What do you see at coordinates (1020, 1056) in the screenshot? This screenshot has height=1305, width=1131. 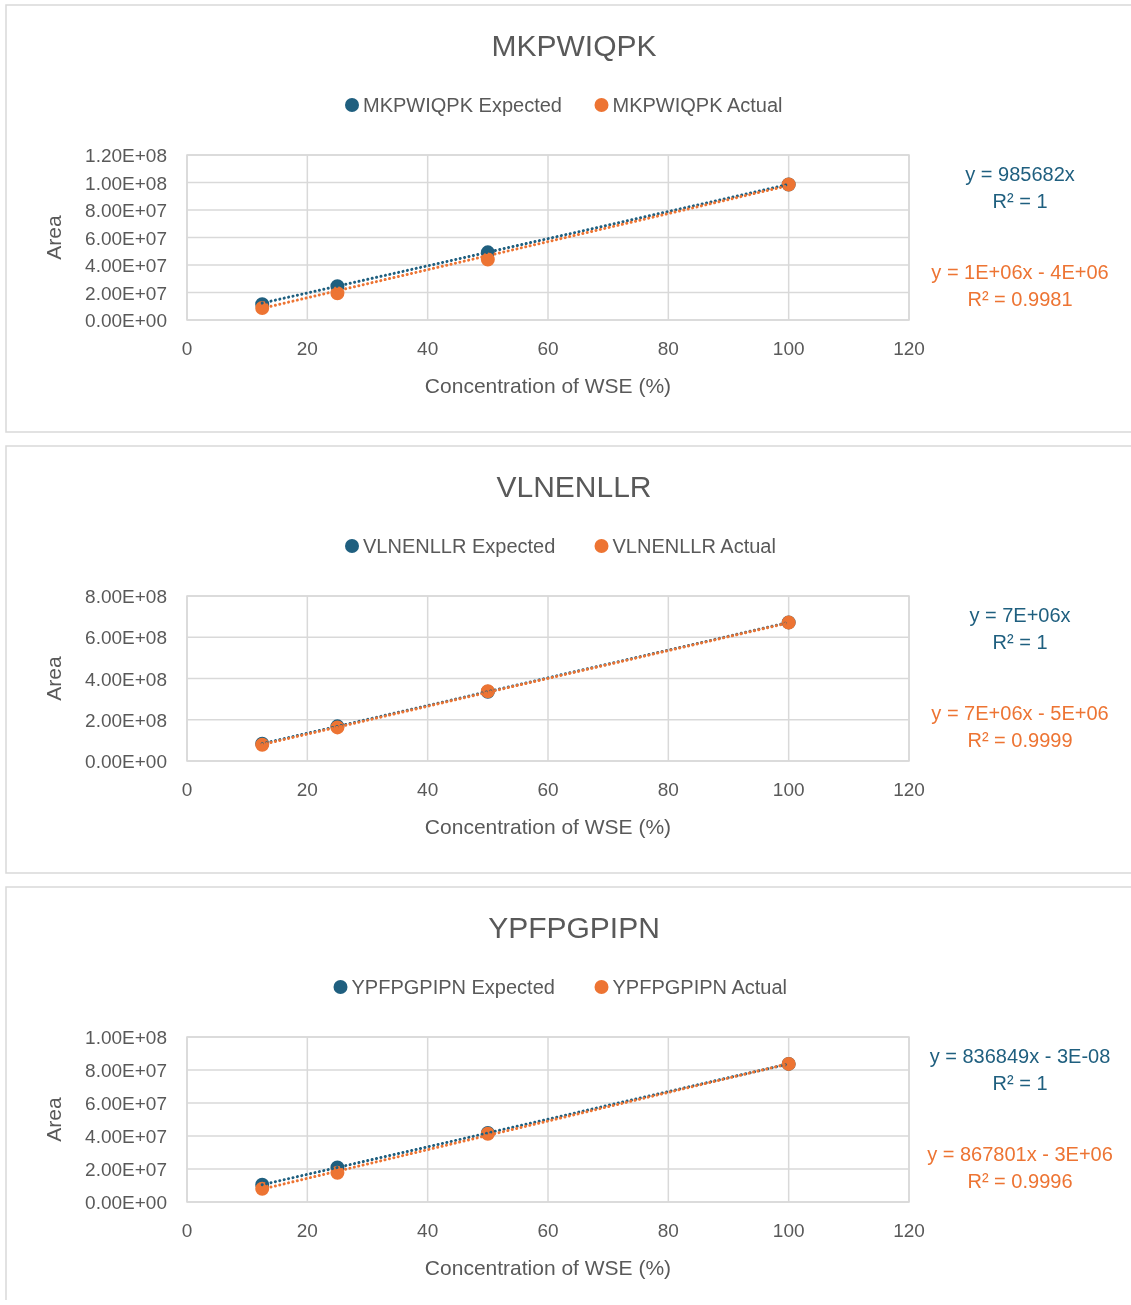 I see `text: y = 836849x - 3E-08` at bounding box center [1020, 1056].